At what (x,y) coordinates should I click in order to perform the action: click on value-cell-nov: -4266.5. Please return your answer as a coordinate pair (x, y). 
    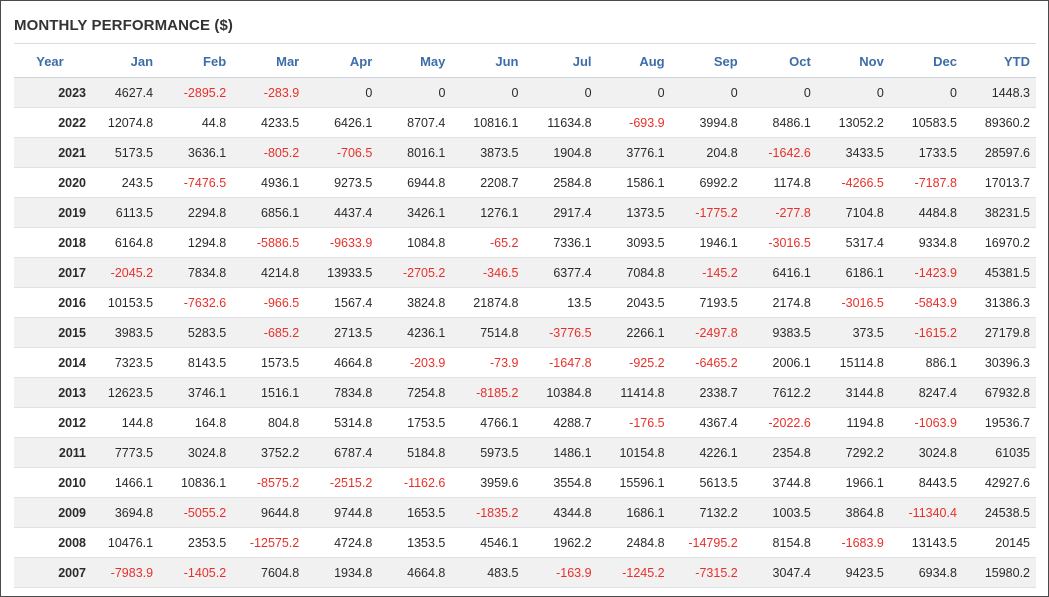
    Looking at the image, I should click on (853, 182).